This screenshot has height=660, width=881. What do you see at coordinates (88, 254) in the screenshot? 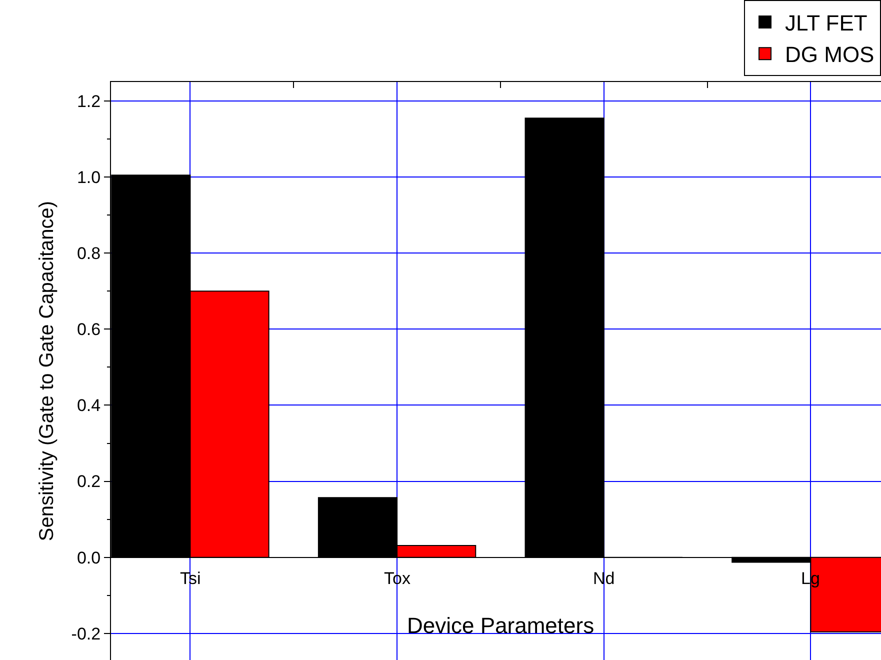
I see `y-tick-label: 0.8` at bounding box center [88, 254].